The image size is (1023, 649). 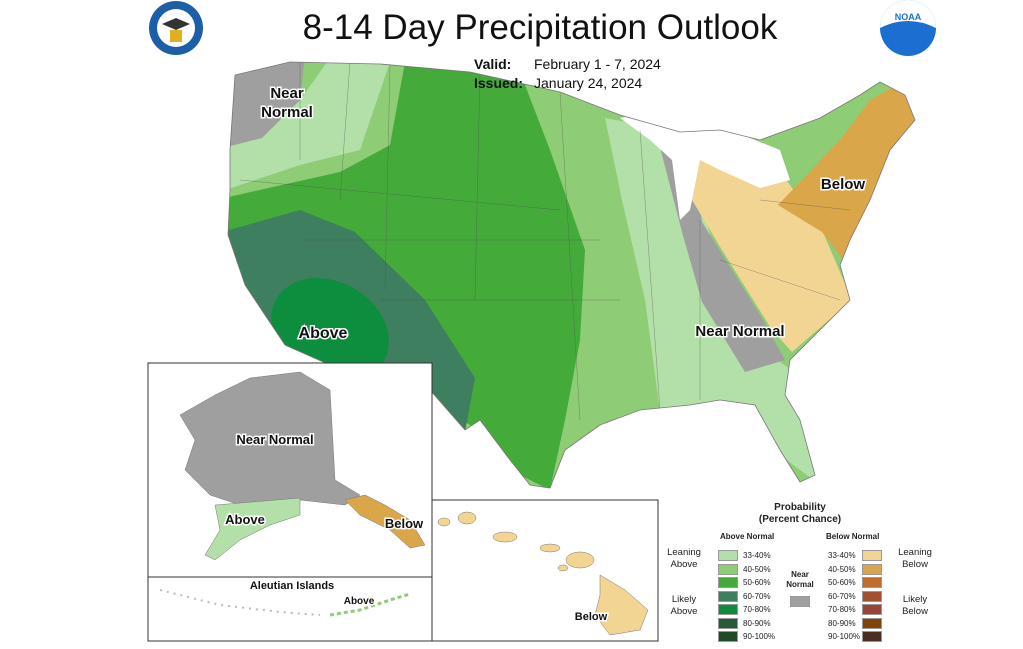 What do you see at coordinates (309, 126) in the screenshot?
I see `region-above-33-40-nw` at bounding box center [309, 126].